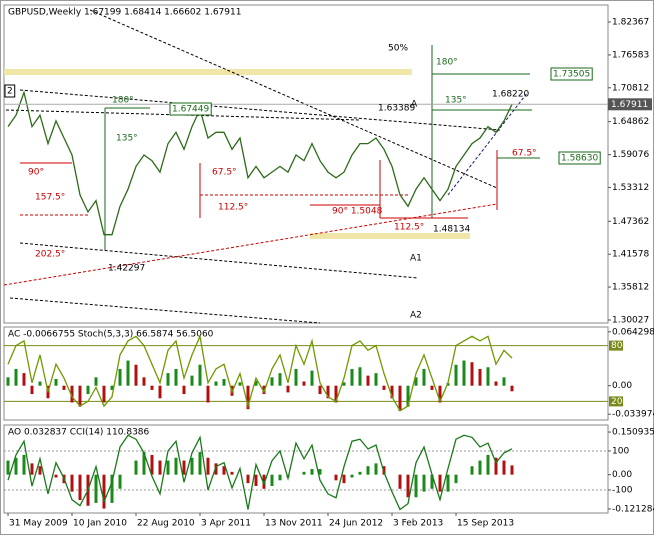  What do you see at coordinates (630, 22) in the screenshot?
I see `y-tick-label: 1.82367` at bounding box center [630, 22].